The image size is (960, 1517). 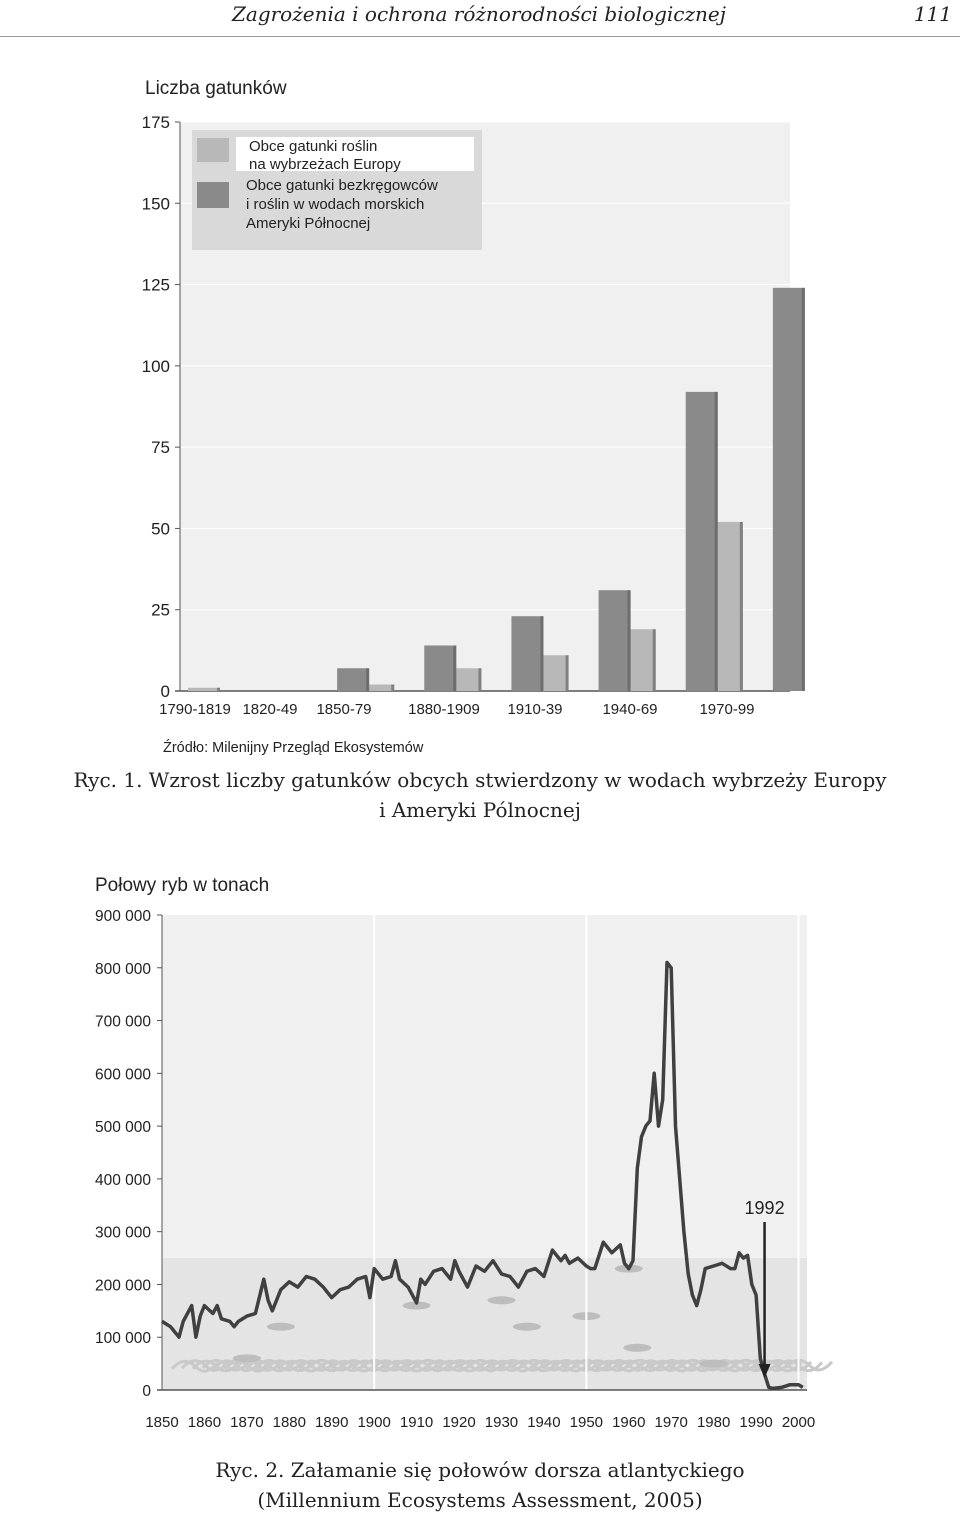 I want to click on legend-label: Obce gatunki bezkręgowców, so click(x=342, y=185).